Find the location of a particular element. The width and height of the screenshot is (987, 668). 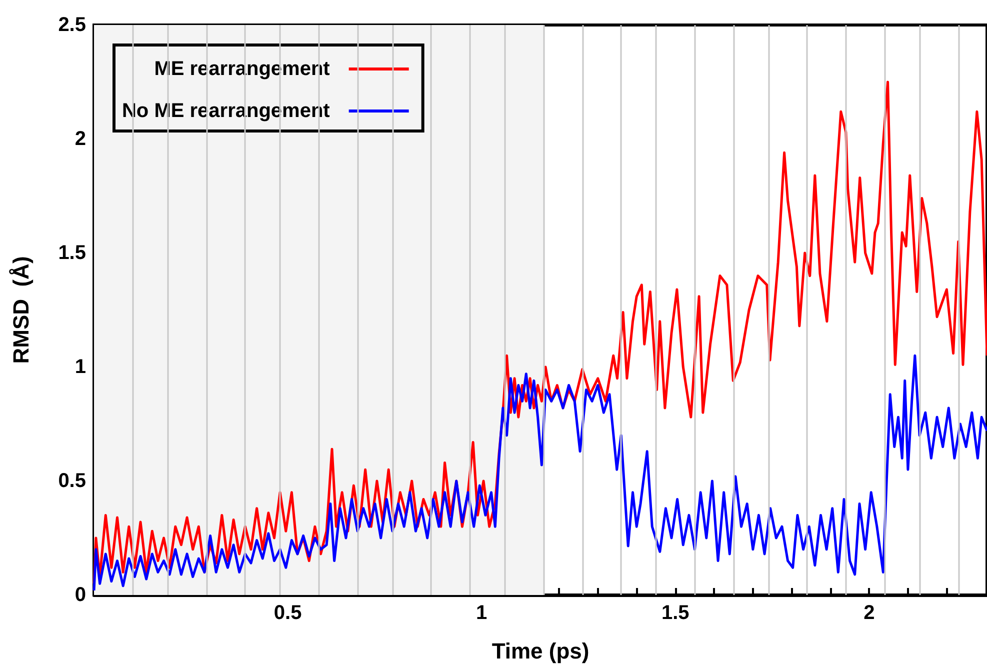

y-tick-label: 1 is located at coordinates (80, 367).